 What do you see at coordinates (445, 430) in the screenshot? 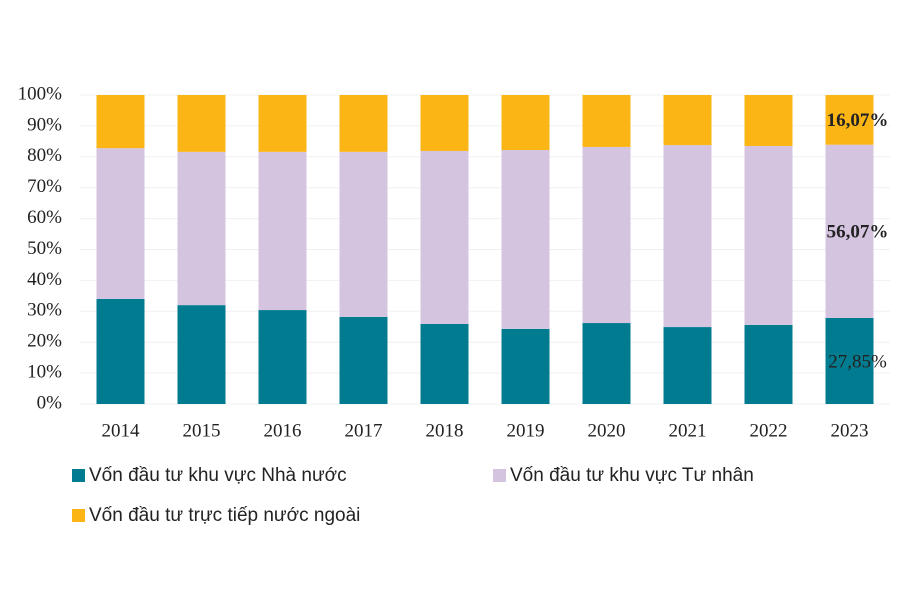
I see `x-tick-label: 2018` at bounding box center [445, 430].